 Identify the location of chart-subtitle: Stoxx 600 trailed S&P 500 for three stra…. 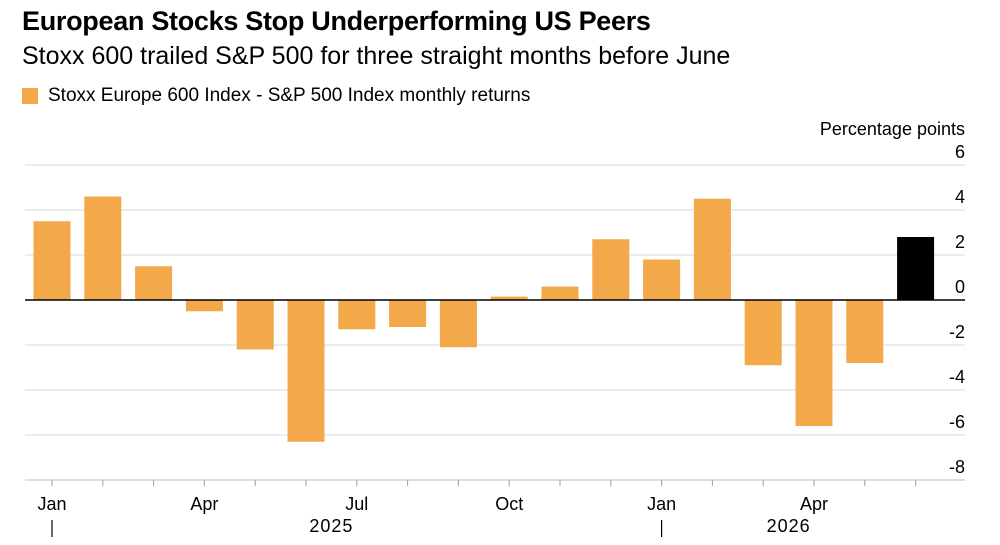
(376, 56).